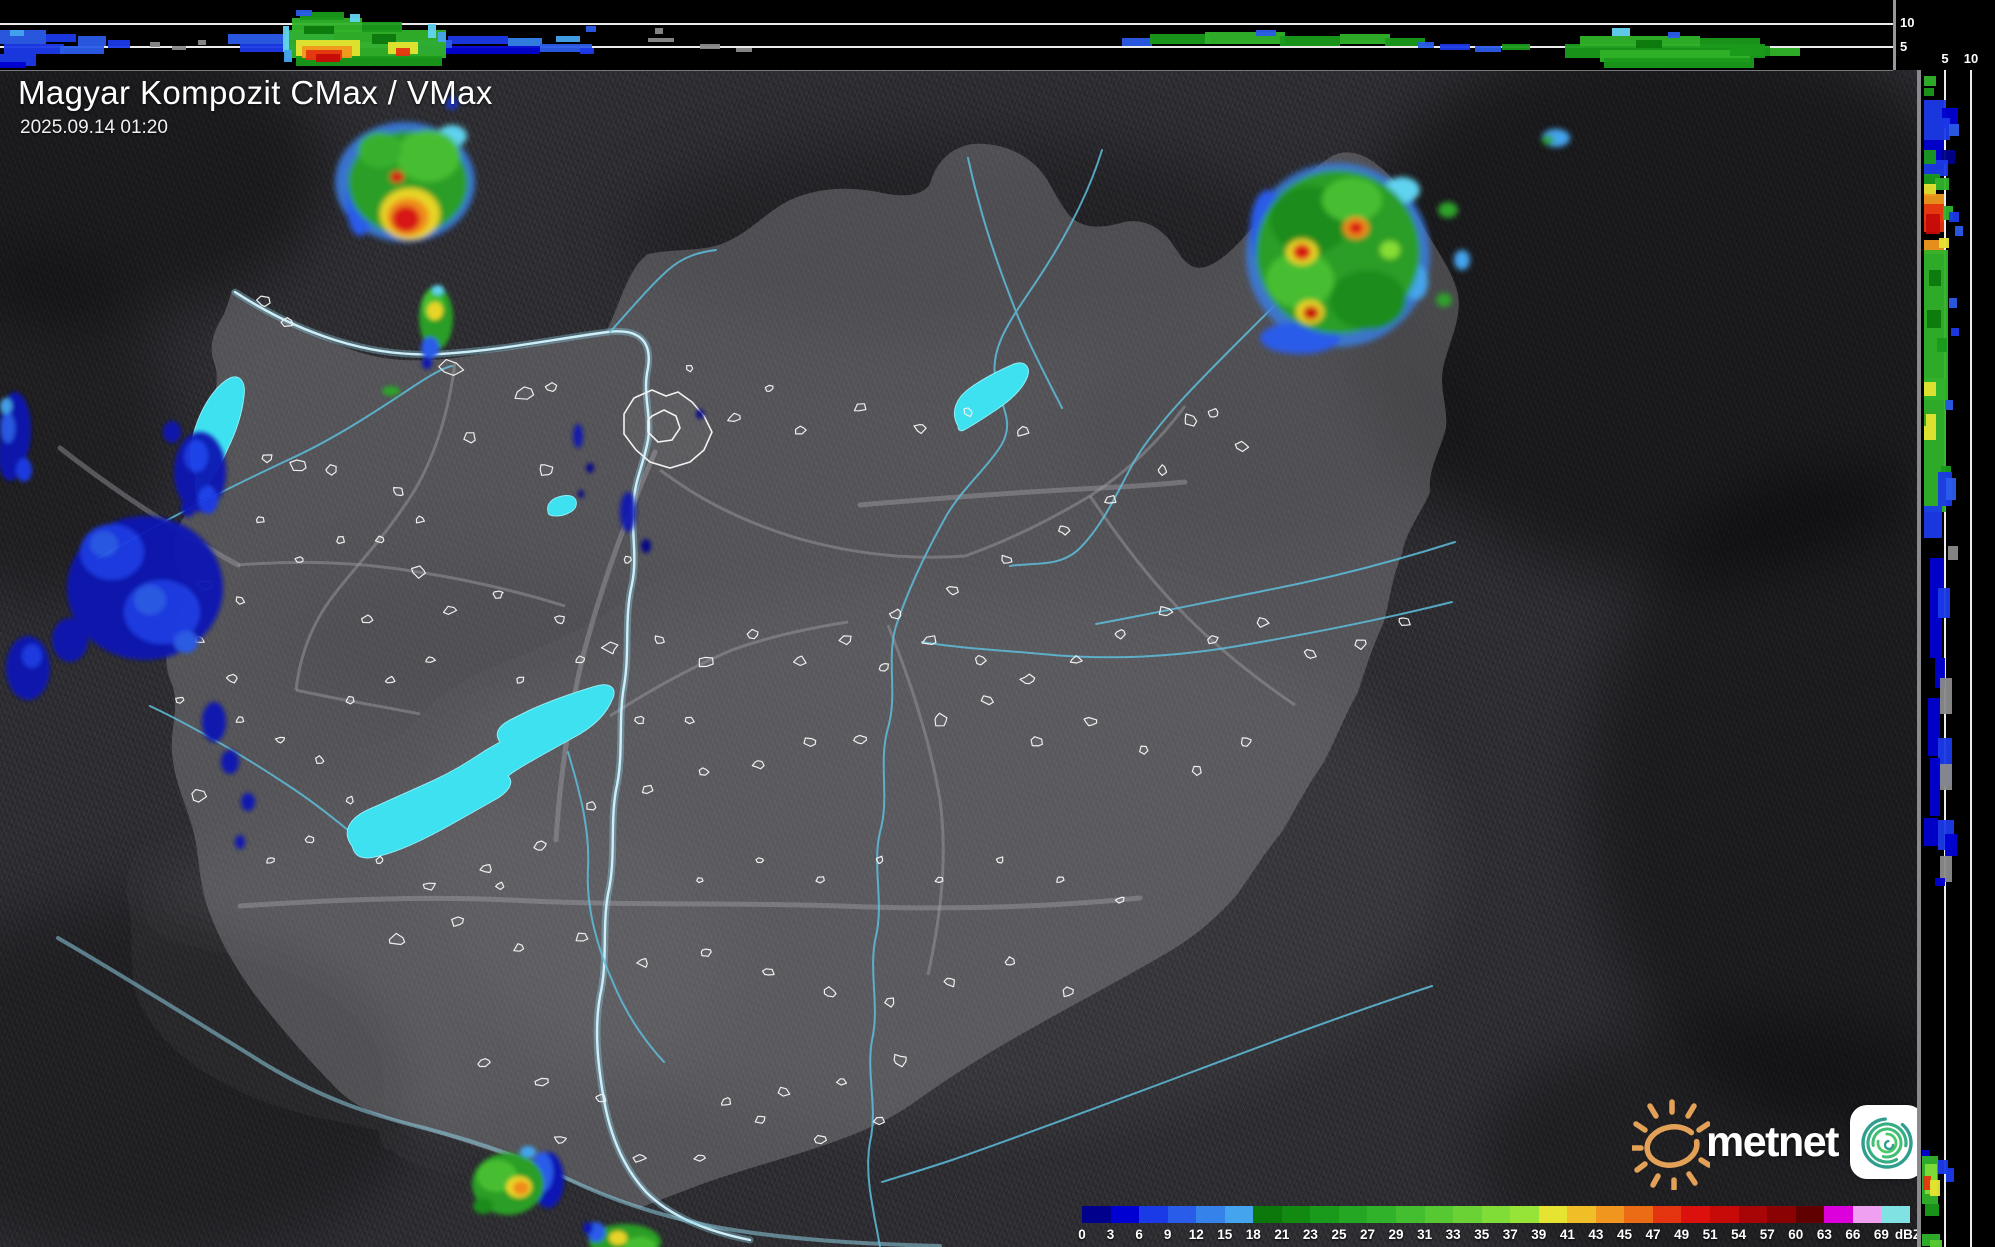  What do you see at coordinates (638, 481) in the screenshot?
I see `precip-scattered-dots` at bounding box center [638, 481].